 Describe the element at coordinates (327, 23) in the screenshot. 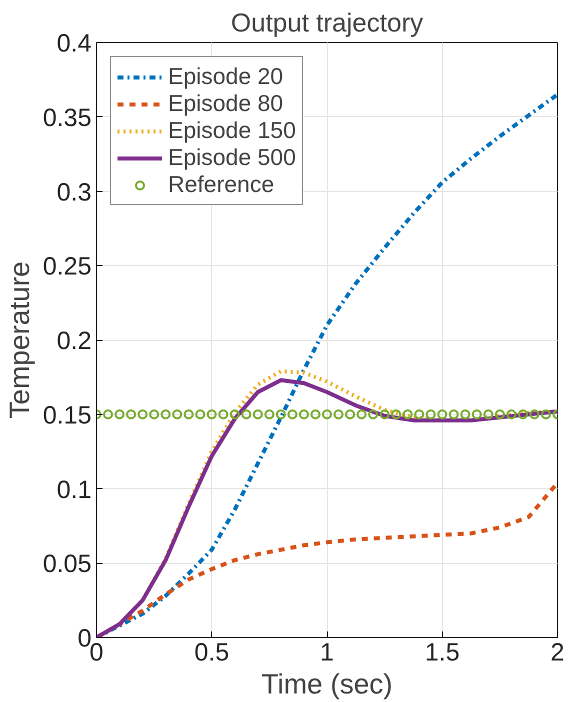

I see `chart-title: Output trajectory` at that location.